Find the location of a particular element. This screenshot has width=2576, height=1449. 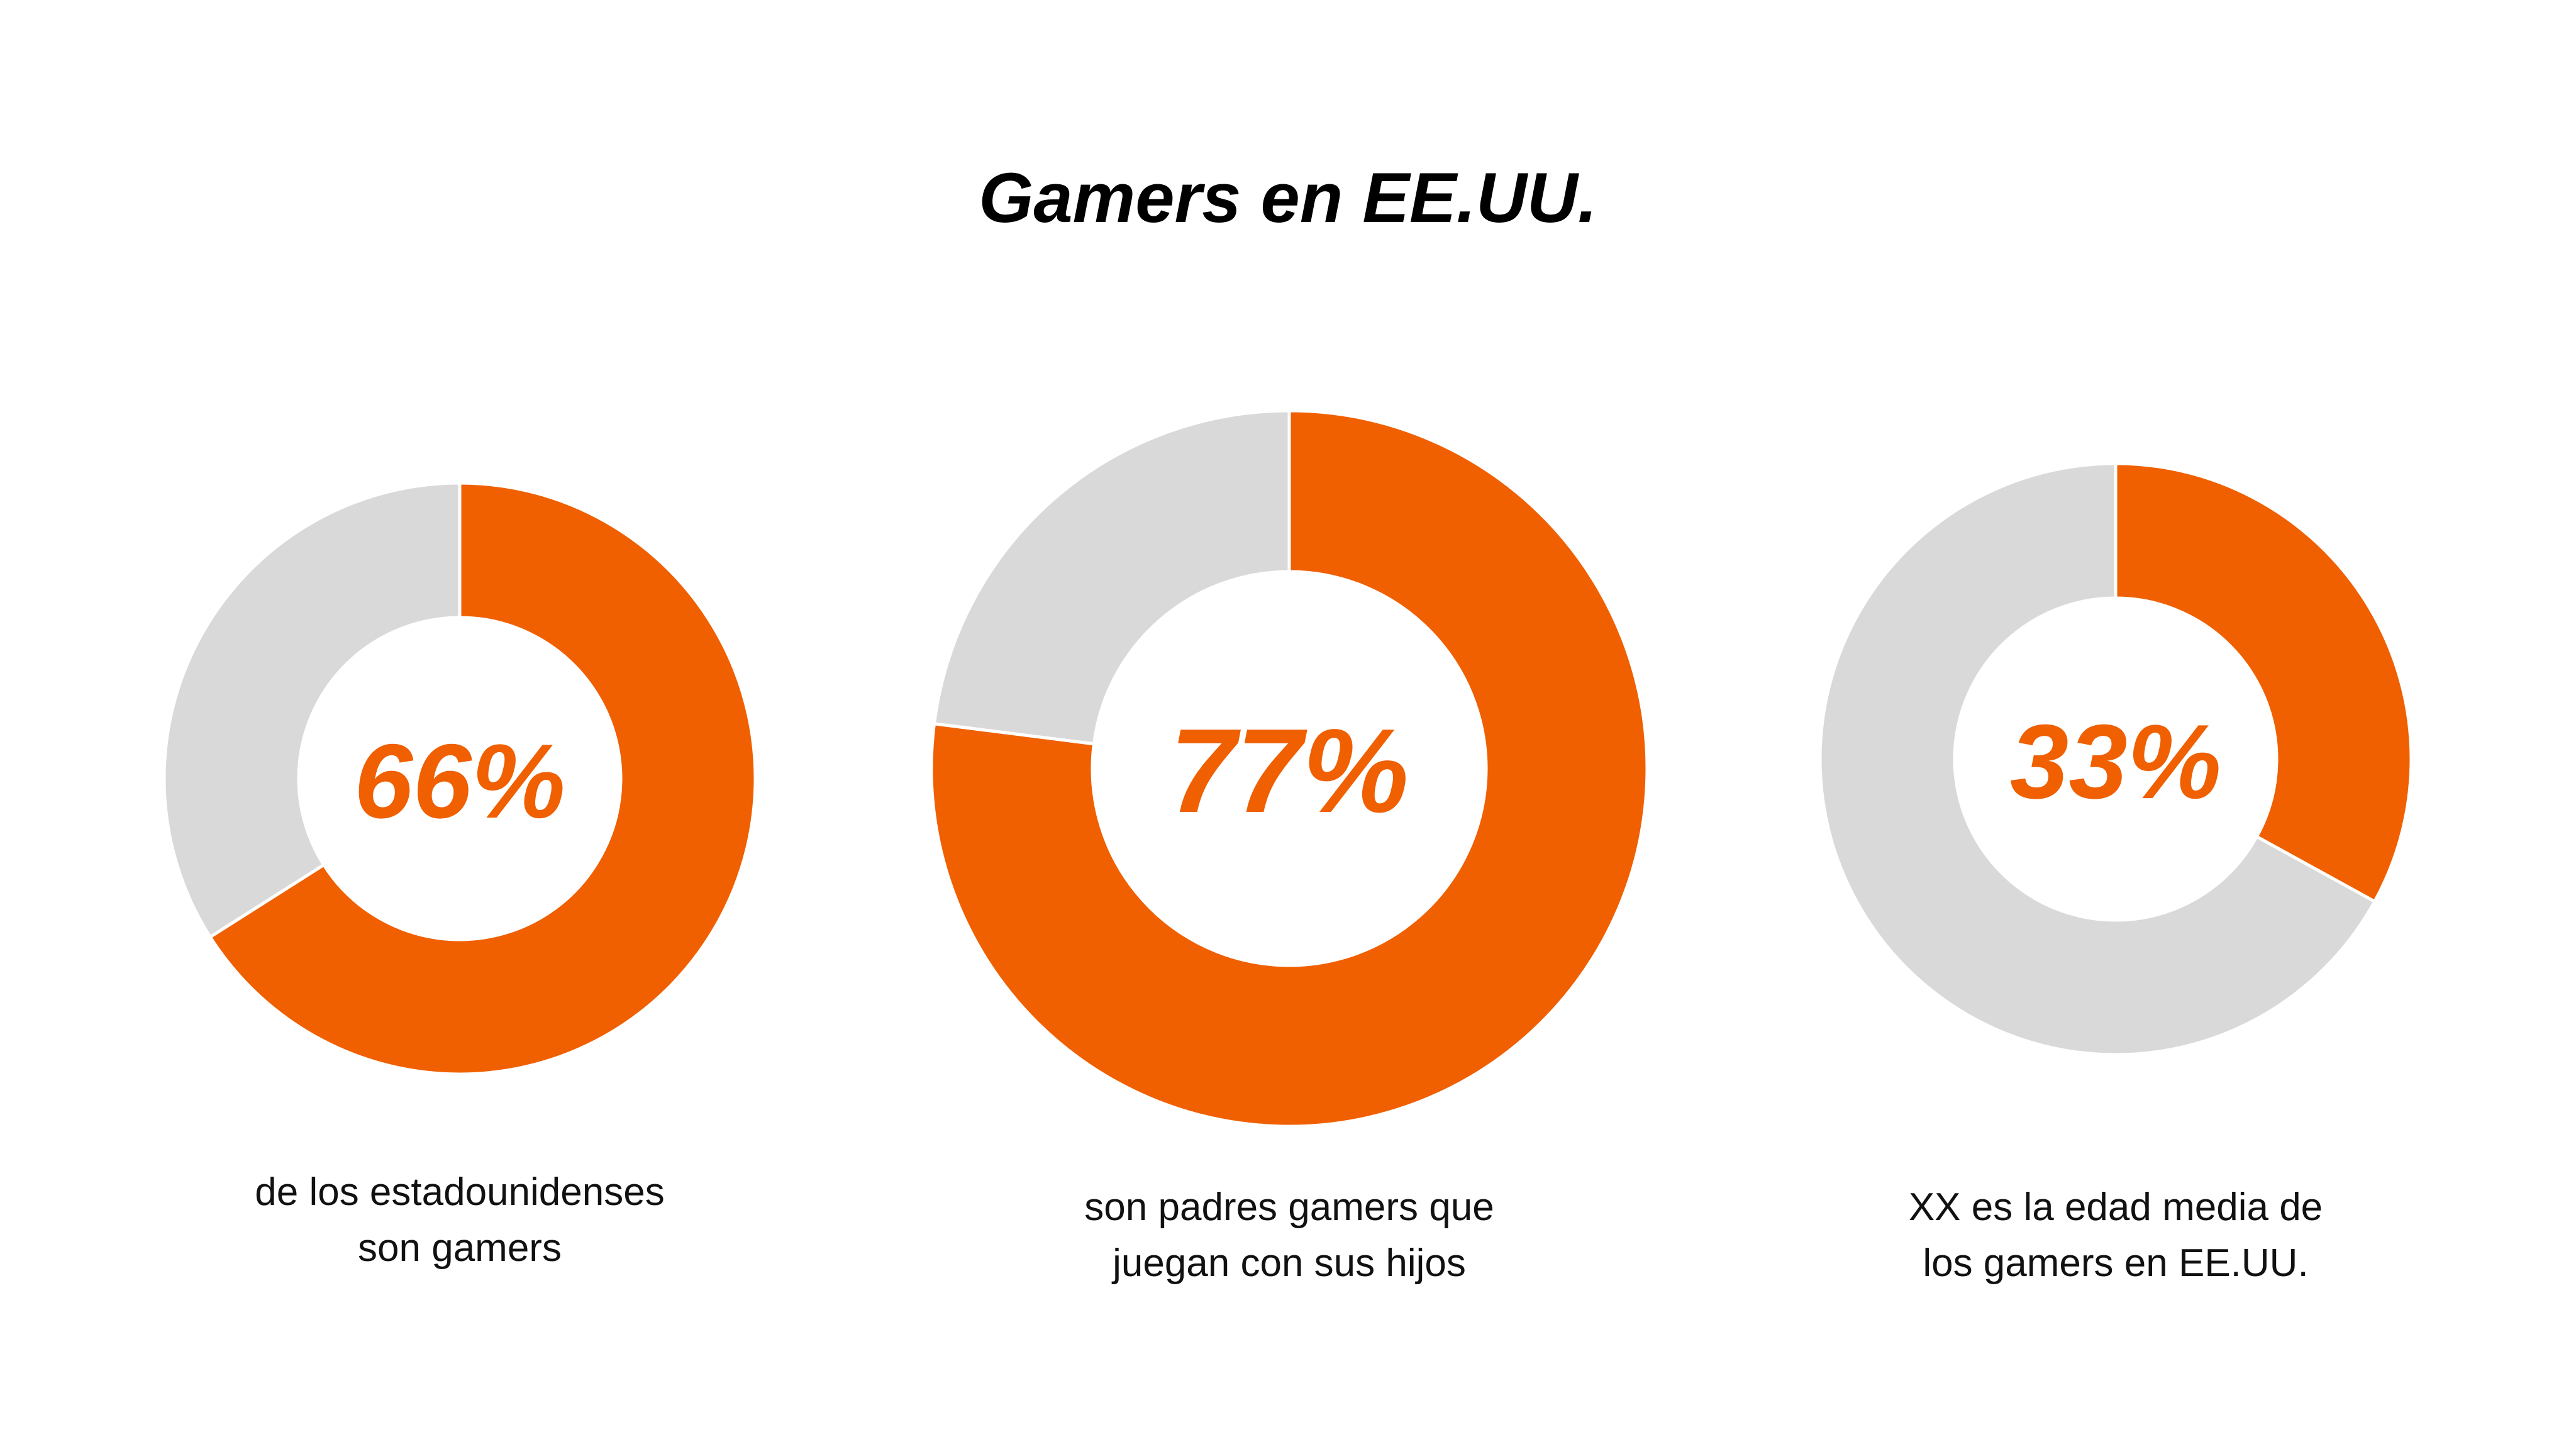

caption-line: son gamers is located at coordinates (460, 1248).